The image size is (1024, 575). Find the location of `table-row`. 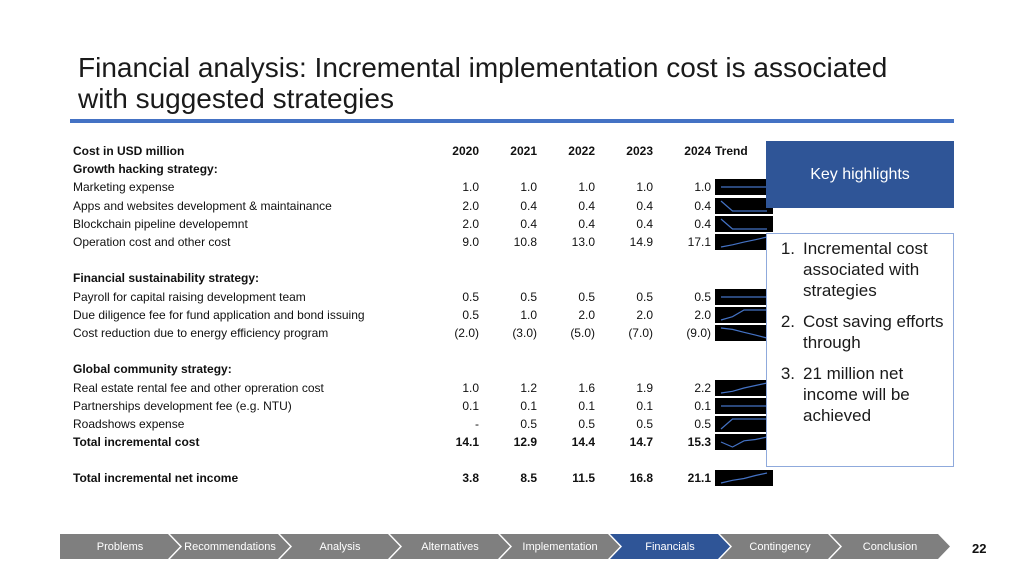

table-row is located at coordinates (423, 351).